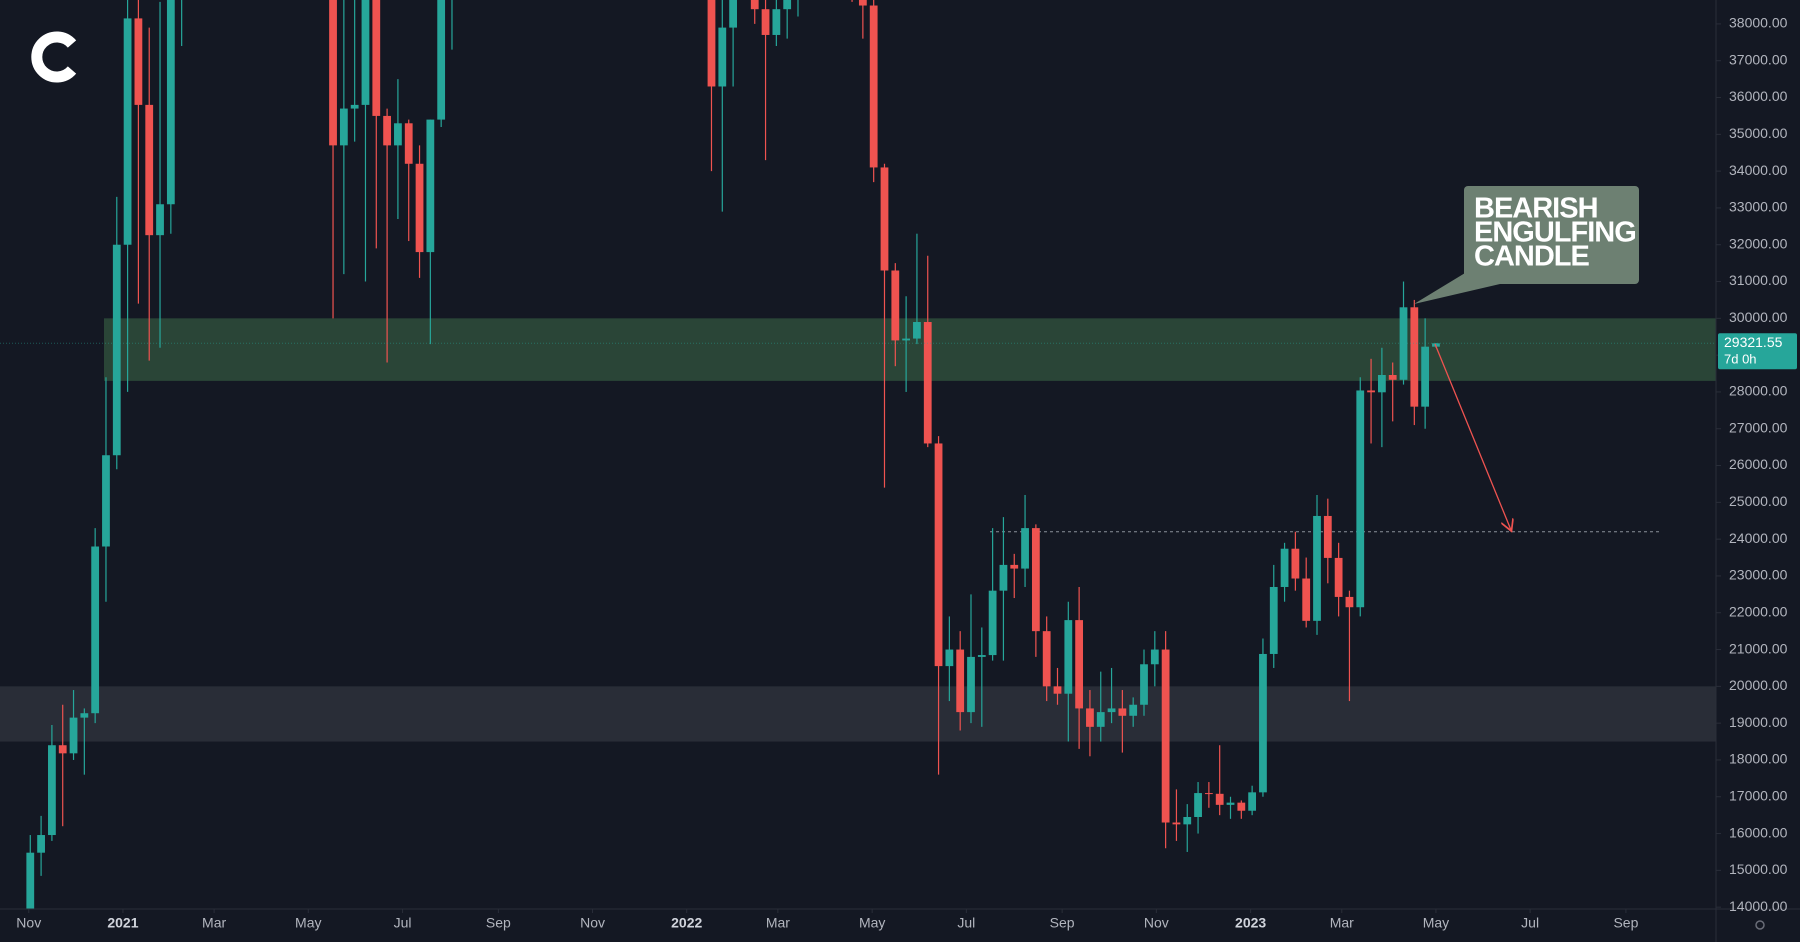  Describe the element at coordinates (1758, 243) in the screenshot. I see `y-tick-label: 32000.00` at that location.